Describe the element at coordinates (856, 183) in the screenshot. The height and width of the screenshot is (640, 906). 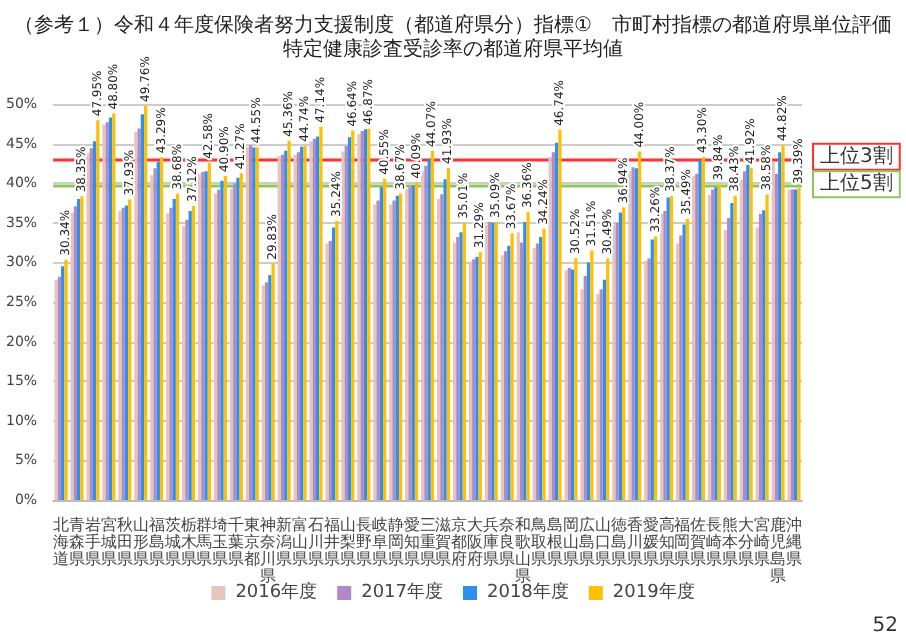
I see `ref-line-label: 上位5割` at that location.